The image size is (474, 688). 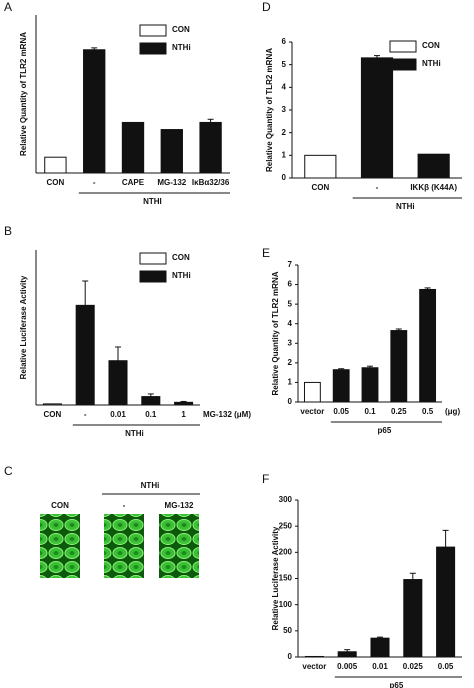 I want to click on x-unit: (μg), so click(x=452, y=411).